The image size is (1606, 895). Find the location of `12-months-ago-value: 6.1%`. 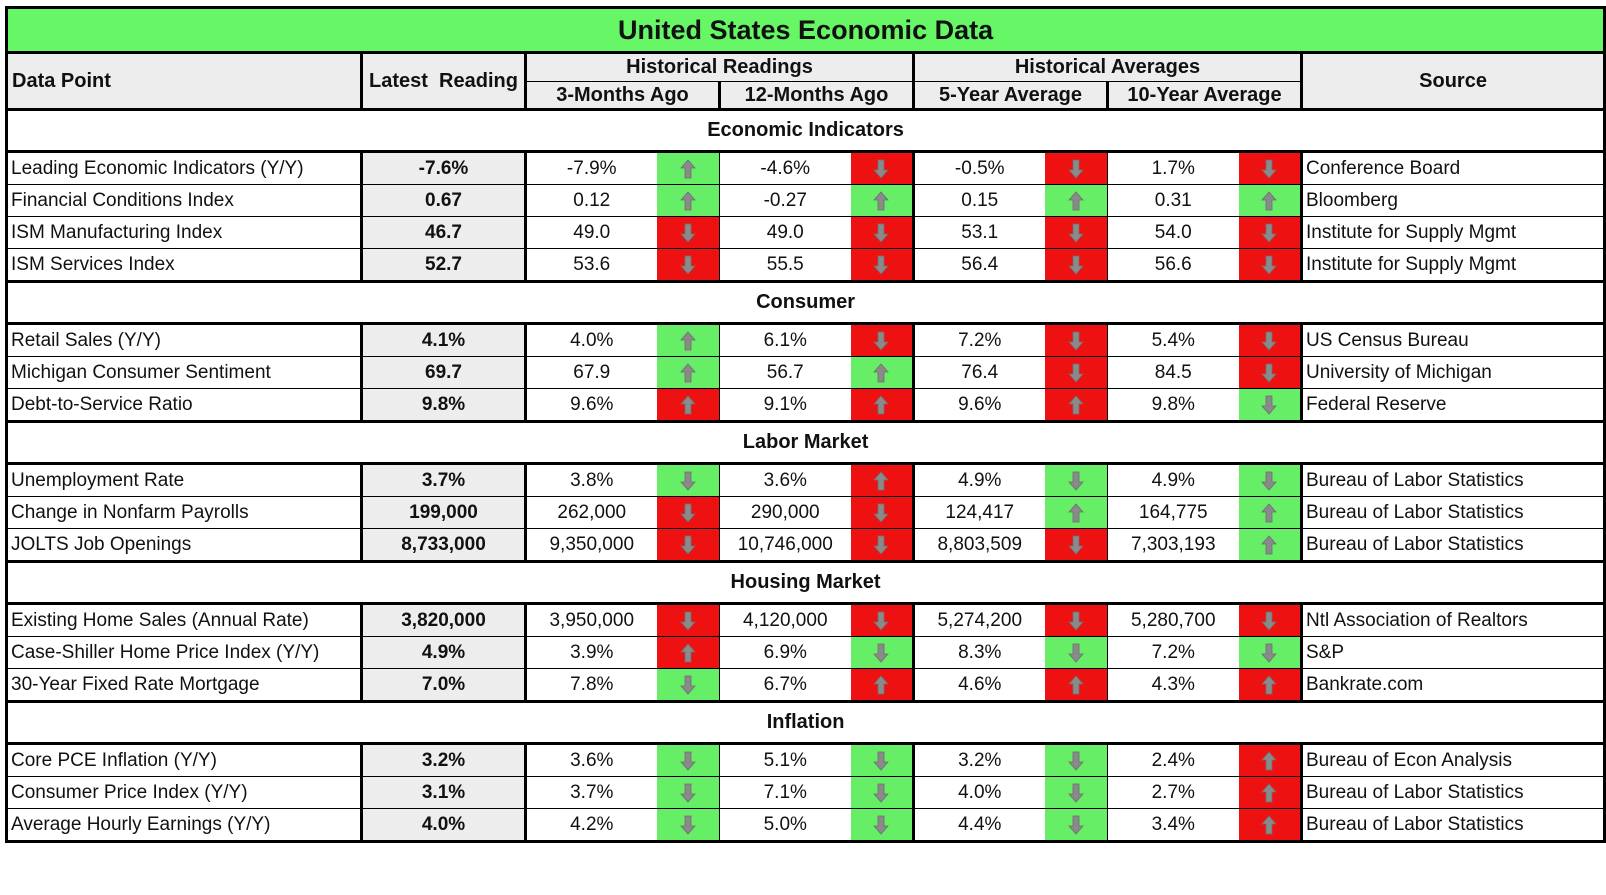

12-months-ago-value: 6.1% is located at coordinates (785, 340).